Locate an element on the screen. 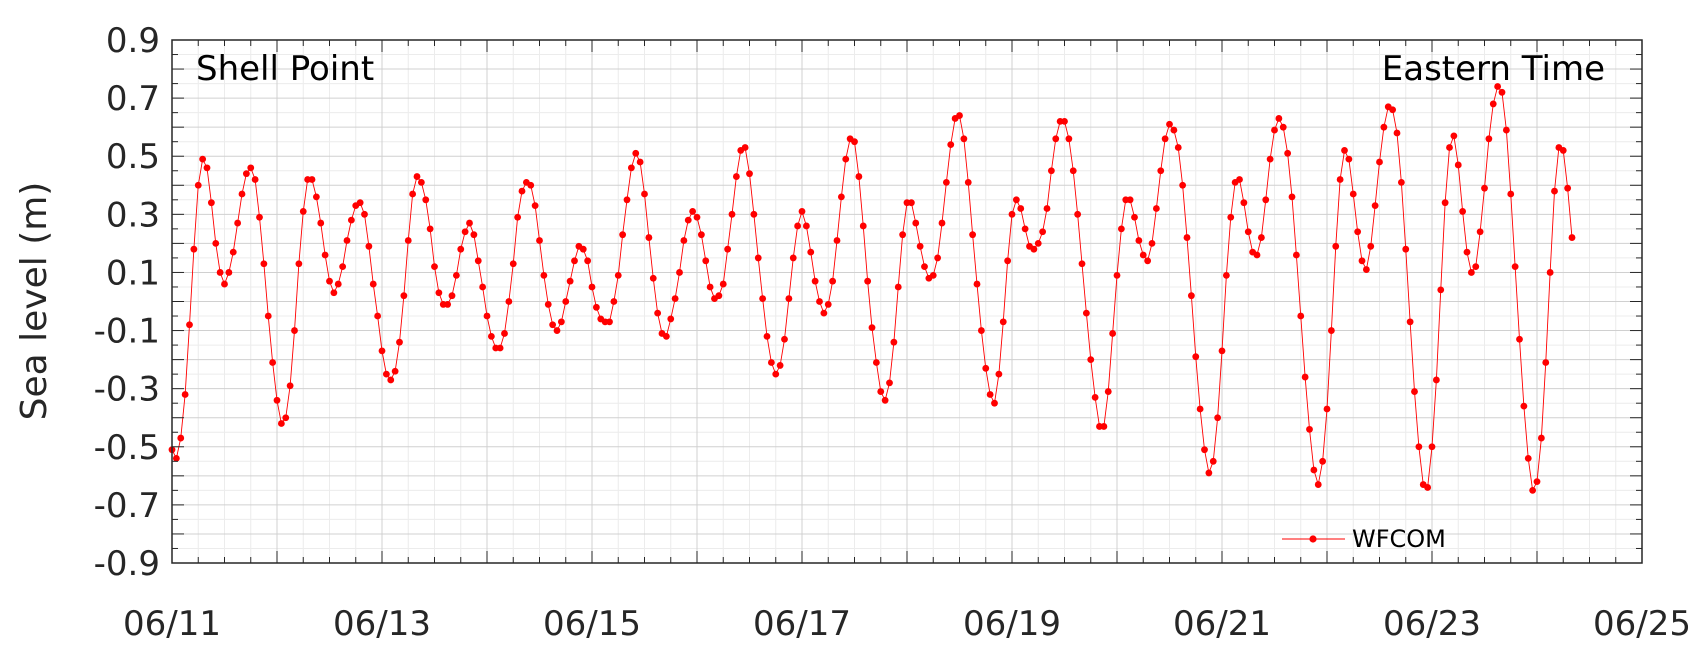 The image size is (1705, 651). y-tick-labels: 0.9 0.7 0.5 0.3 0.1 -0.1 -0.3 -0.5 -0.7 -0.9 is located at coordinates (127, 302).